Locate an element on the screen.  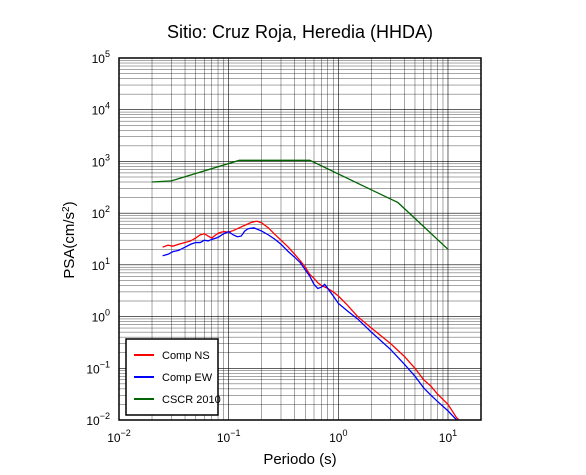
y-tick-label: 10² is located at coordinates (101, 212).